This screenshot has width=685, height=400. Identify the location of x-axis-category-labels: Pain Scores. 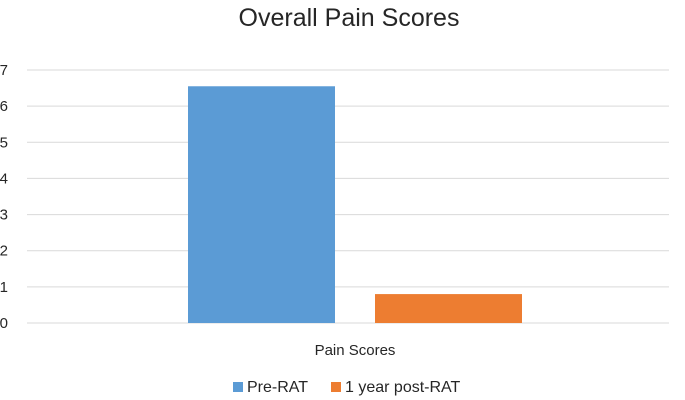
(355, 350).